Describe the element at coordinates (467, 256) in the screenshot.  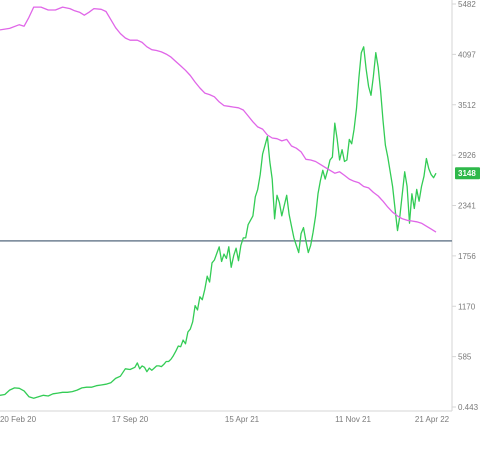
I see `y-tick-label: 1756` at that location.